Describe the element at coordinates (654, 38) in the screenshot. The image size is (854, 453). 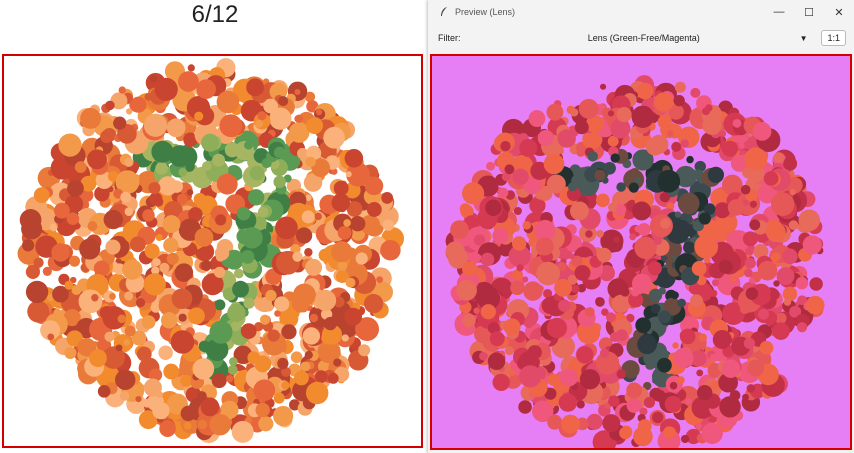
I see `filter-select: Lens (Green-Free/Magenta) ▼` at that location.